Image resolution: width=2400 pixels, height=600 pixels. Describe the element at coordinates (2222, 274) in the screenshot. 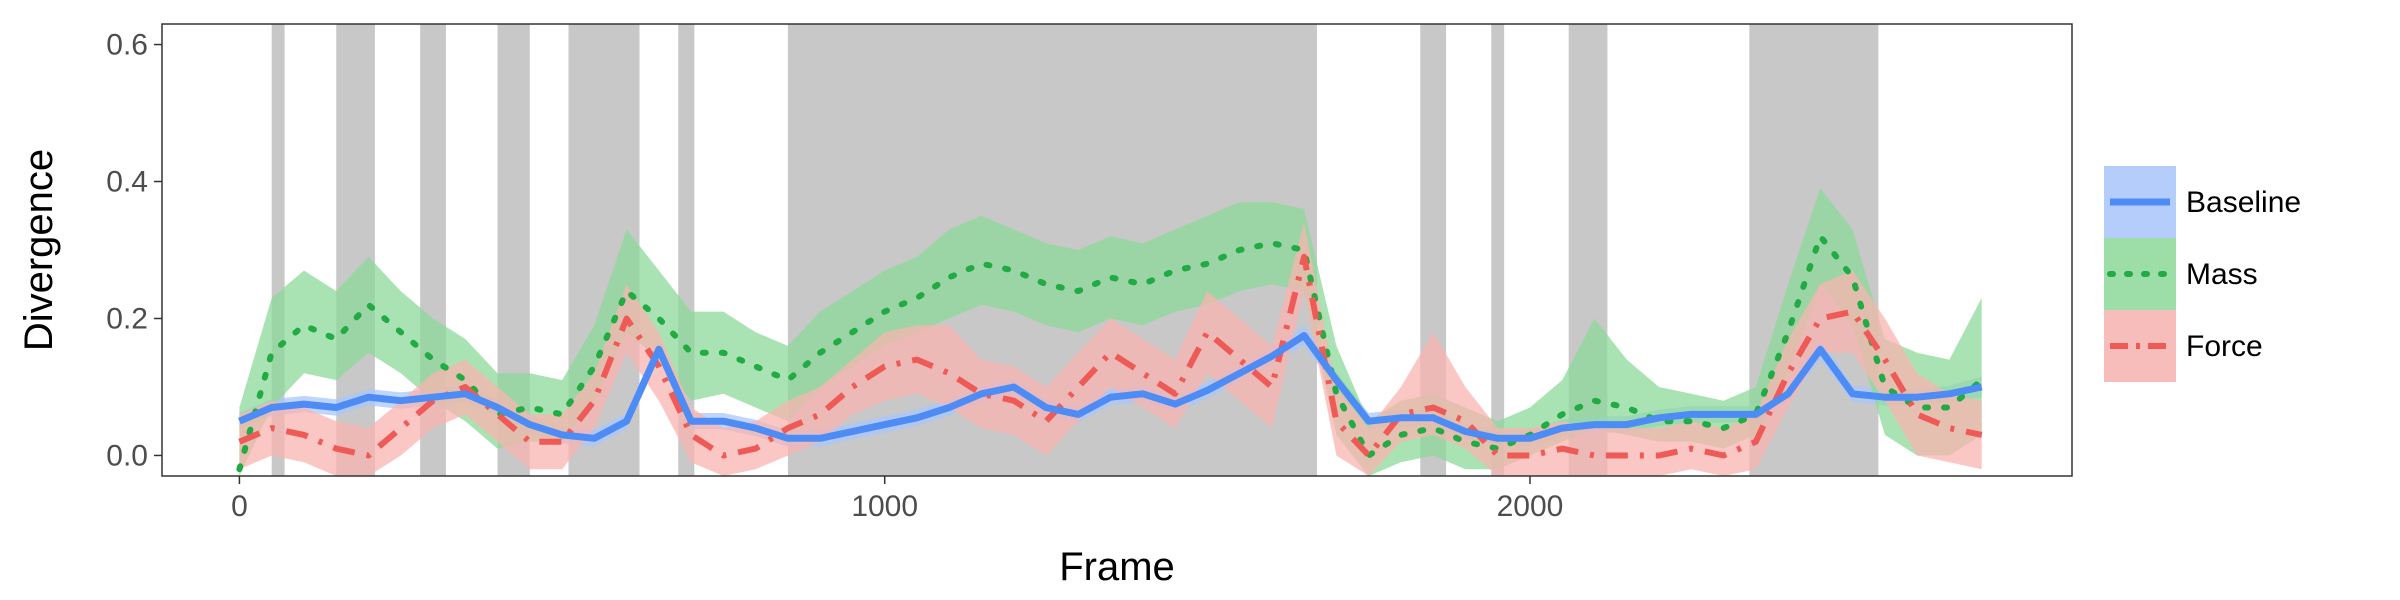

I see `legend-label: Mass` at that location.